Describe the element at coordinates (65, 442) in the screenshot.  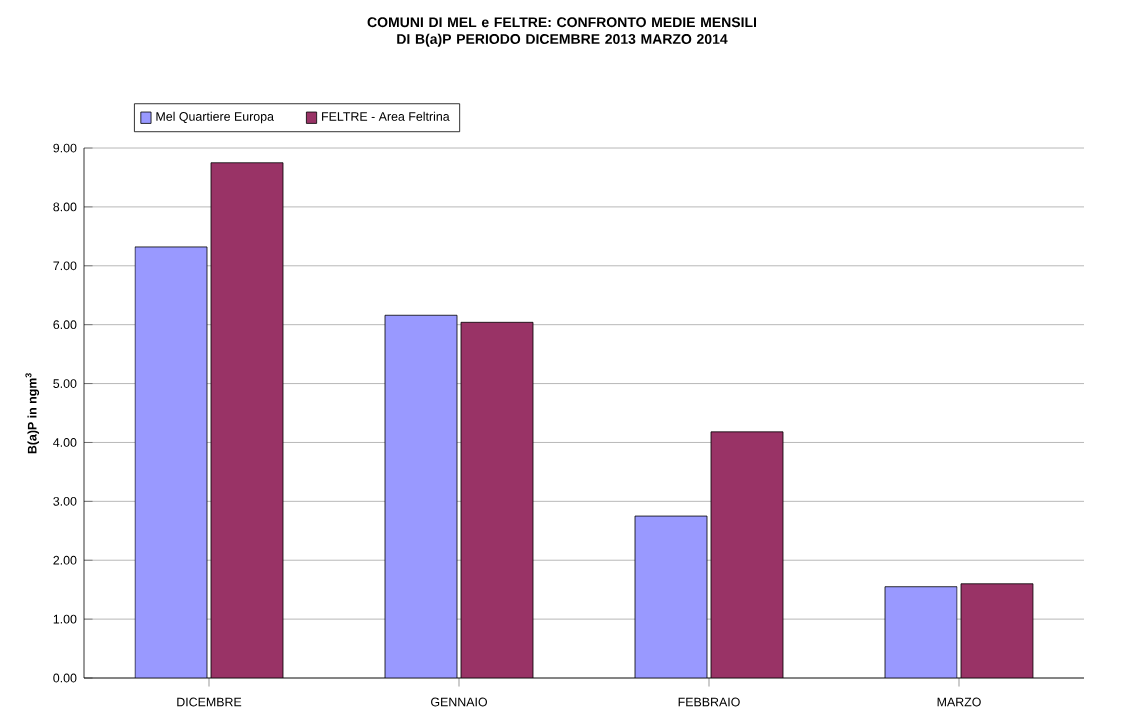
I see `y-tick-label: 4.00` at that location.